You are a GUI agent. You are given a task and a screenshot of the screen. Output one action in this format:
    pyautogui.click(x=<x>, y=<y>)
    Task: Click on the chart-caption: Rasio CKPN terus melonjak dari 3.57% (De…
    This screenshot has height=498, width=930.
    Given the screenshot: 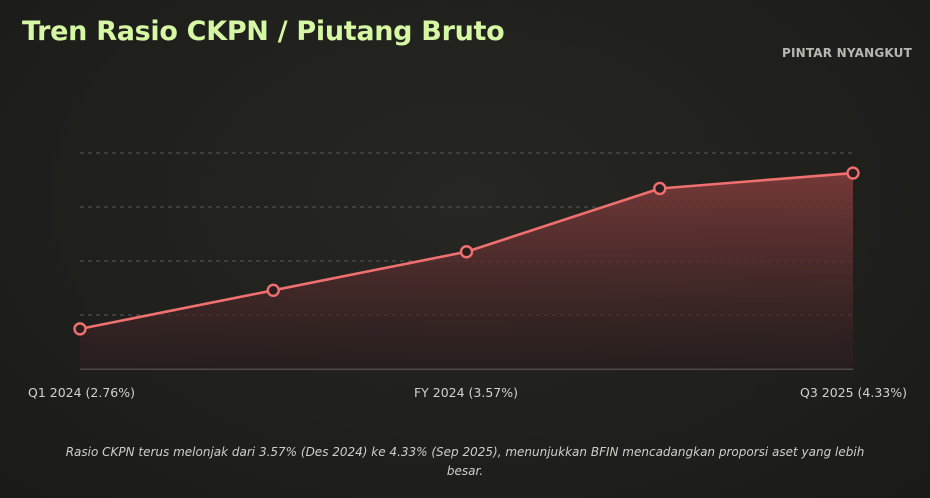 What is the action you would take?
    pyautogui.click(x=465, y=461)
    